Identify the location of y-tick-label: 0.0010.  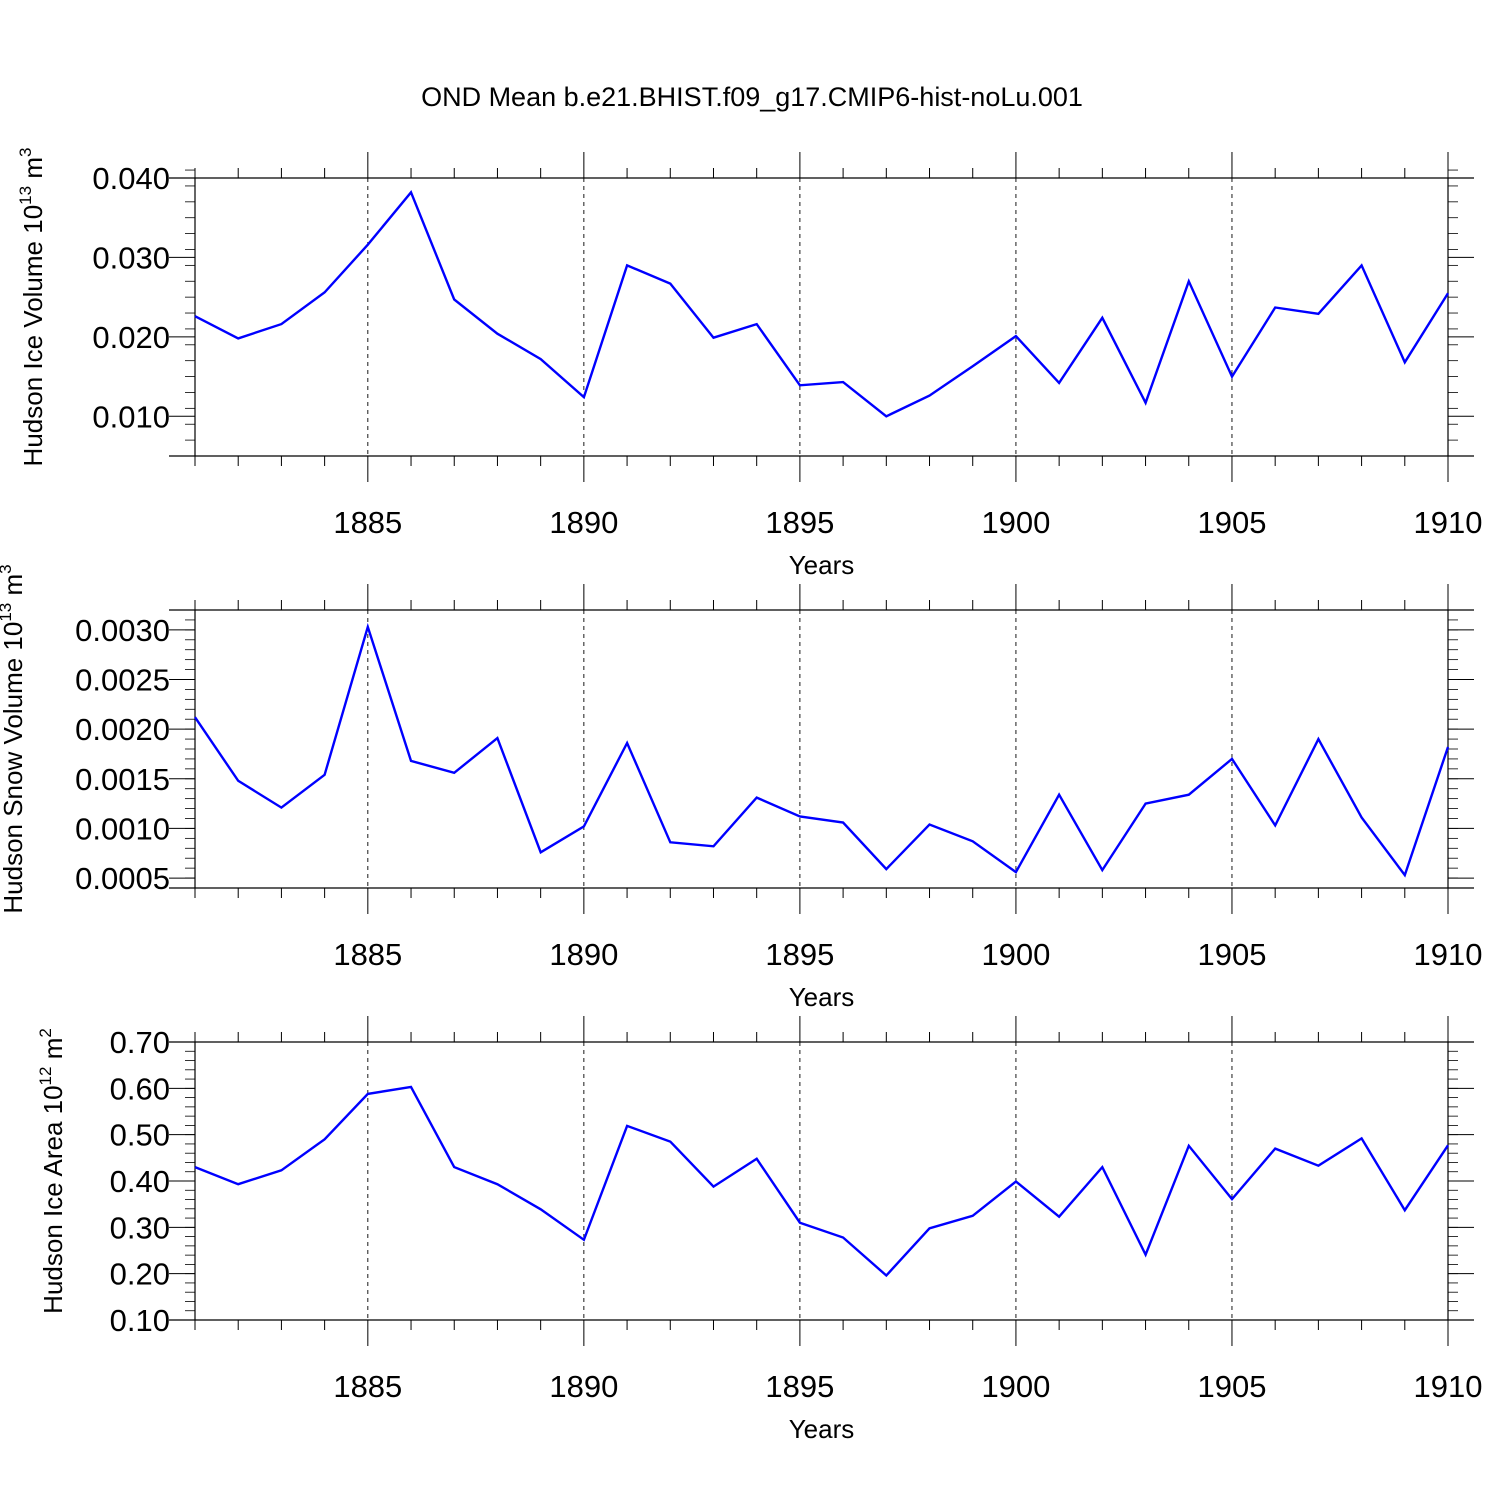
(122, 828).